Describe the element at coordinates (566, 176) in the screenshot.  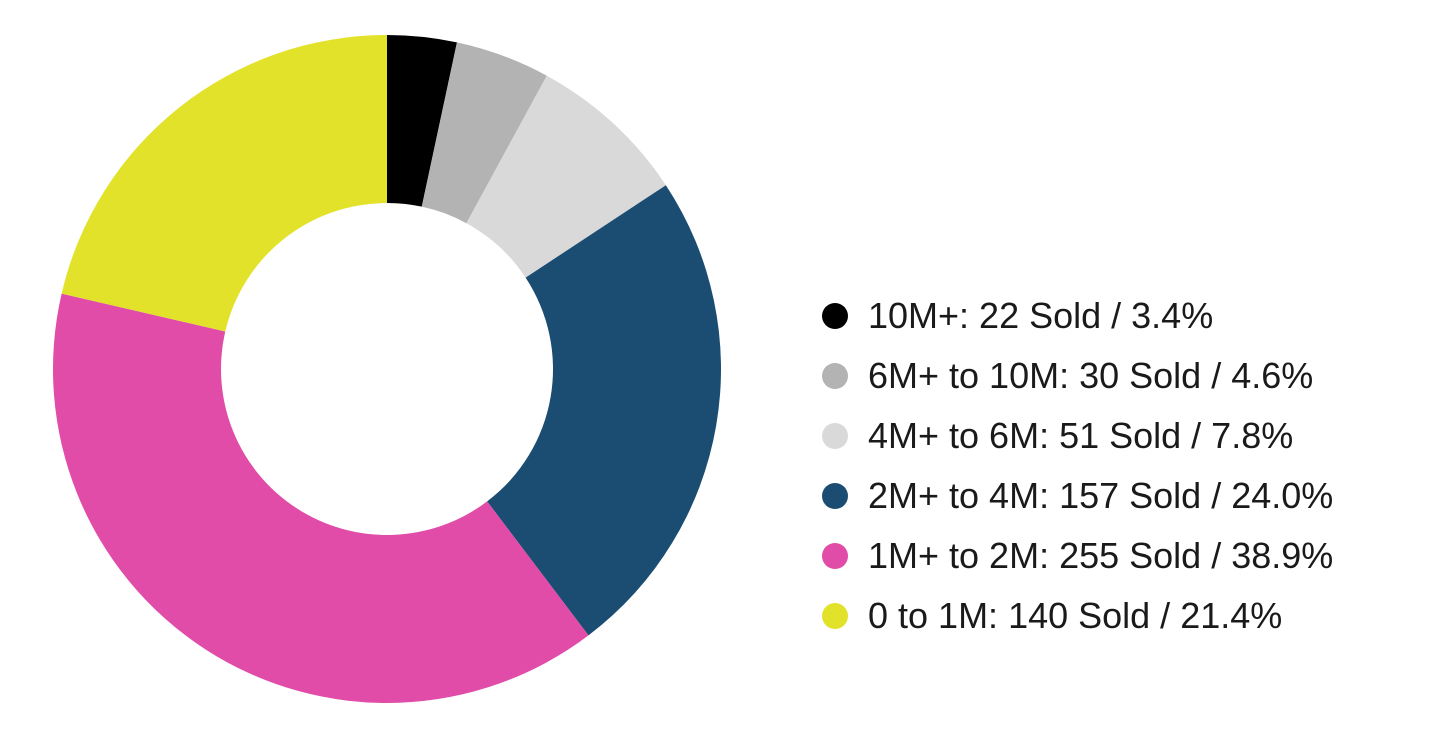
I see `slice-4m-plus-to-6m` at that location.